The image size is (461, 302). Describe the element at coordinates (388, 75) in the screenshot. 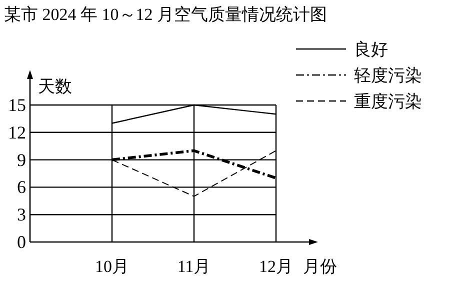

I see `legend-label: 轻度污染` at that location.